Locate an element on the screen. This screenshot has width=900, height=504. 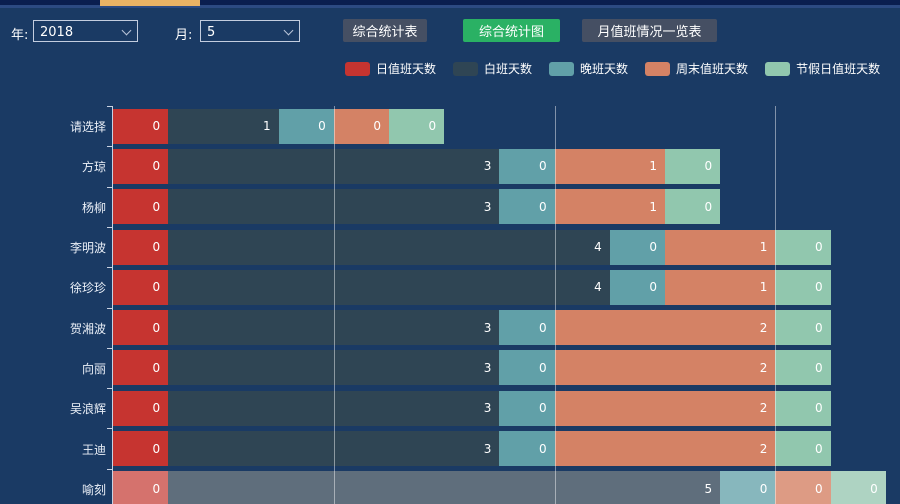
legend-item: 节假日值班天数 is located at coordinates (822, 68).